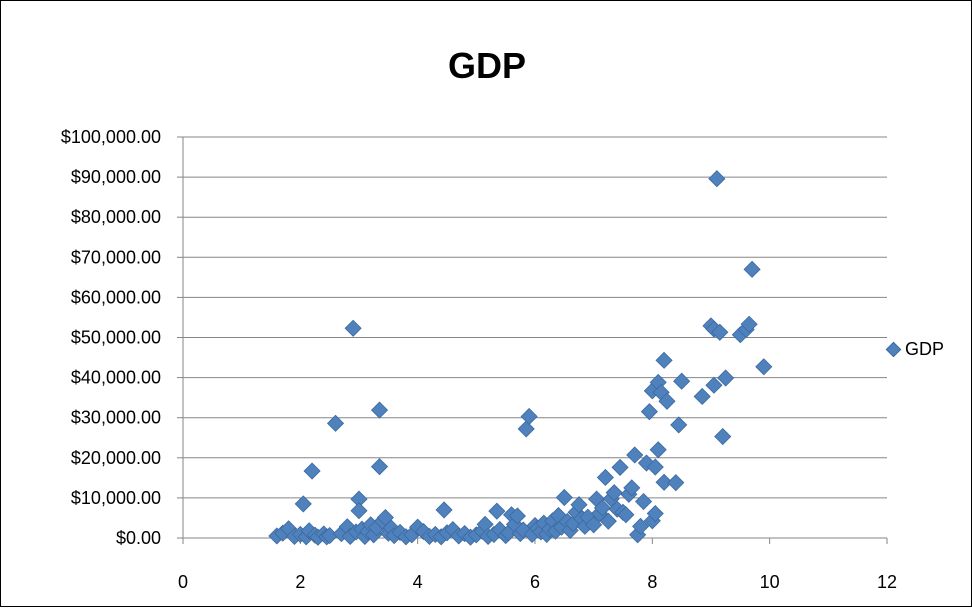  What do you see at coordinates (893, 349) in the screenshot?
I see `legend-marker-icon` at bounding box center [893, 349].